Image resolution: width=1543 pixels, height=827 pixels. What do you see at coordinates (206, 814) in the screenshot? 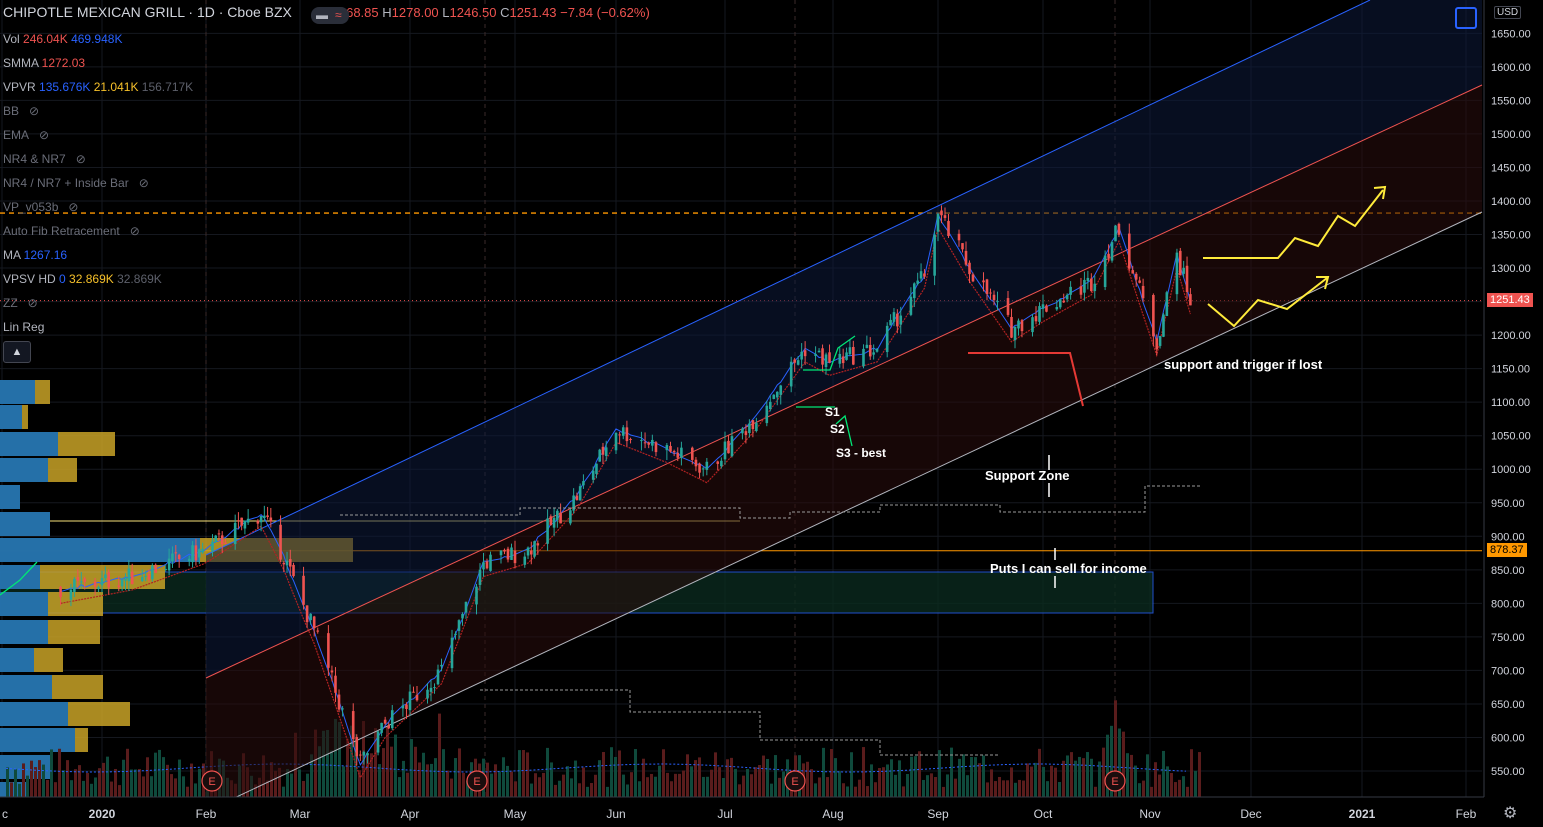
I see `time-tick-label: Feb` at bounding box center [206, 814].